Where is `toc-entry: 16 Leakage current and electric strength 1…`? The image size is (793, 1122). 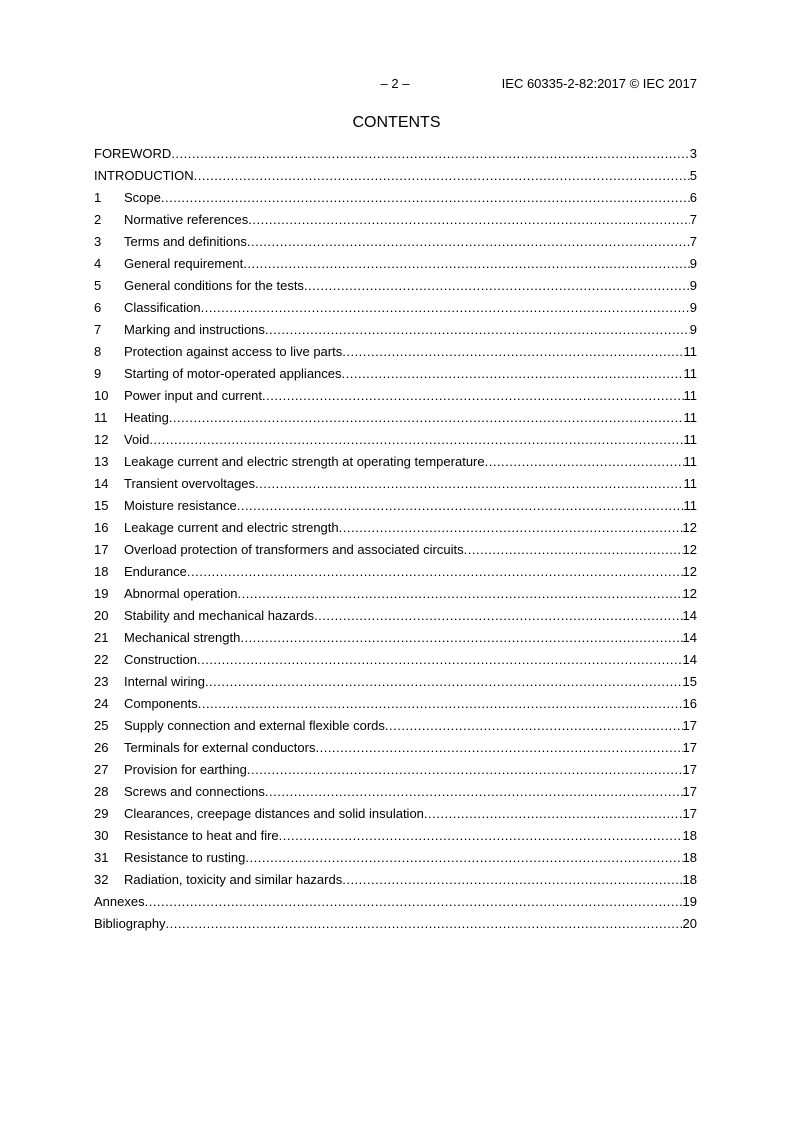
toc-entry: 16 Leakage current and electric strength 1… is located at coordinates (395, 529).